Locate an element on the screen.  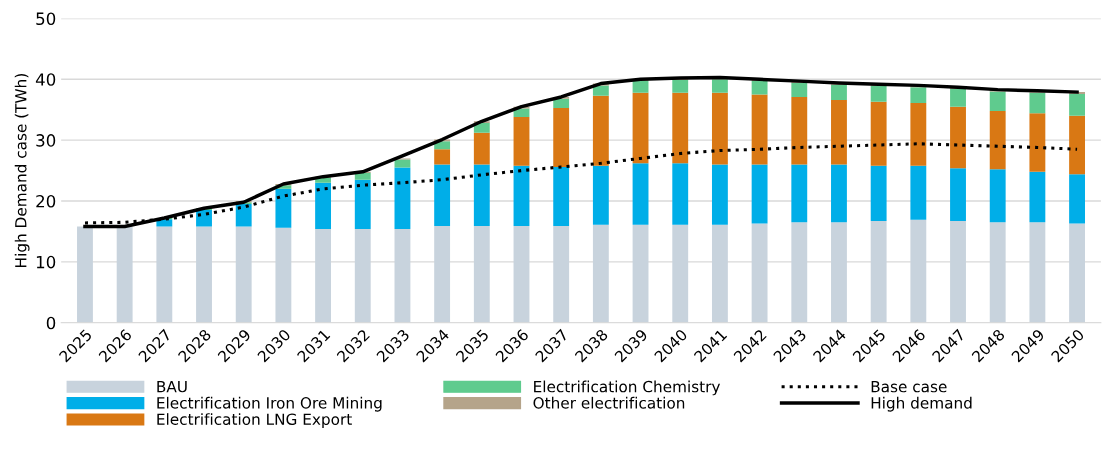
y-tick-label: 50 is located at coordinates (46, 19).